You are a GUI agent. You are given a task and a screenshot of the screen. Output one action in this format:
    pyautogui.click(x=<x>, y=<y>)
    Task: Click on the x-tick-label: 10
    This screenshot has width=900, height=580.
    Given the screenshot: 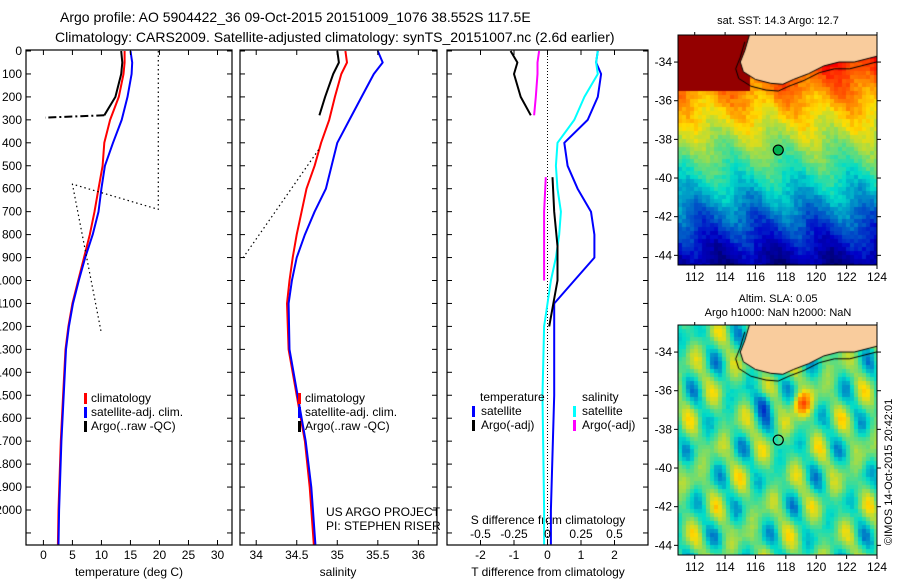 What is the action you would take?
    pyautogui.click(x=102, y=555)
    